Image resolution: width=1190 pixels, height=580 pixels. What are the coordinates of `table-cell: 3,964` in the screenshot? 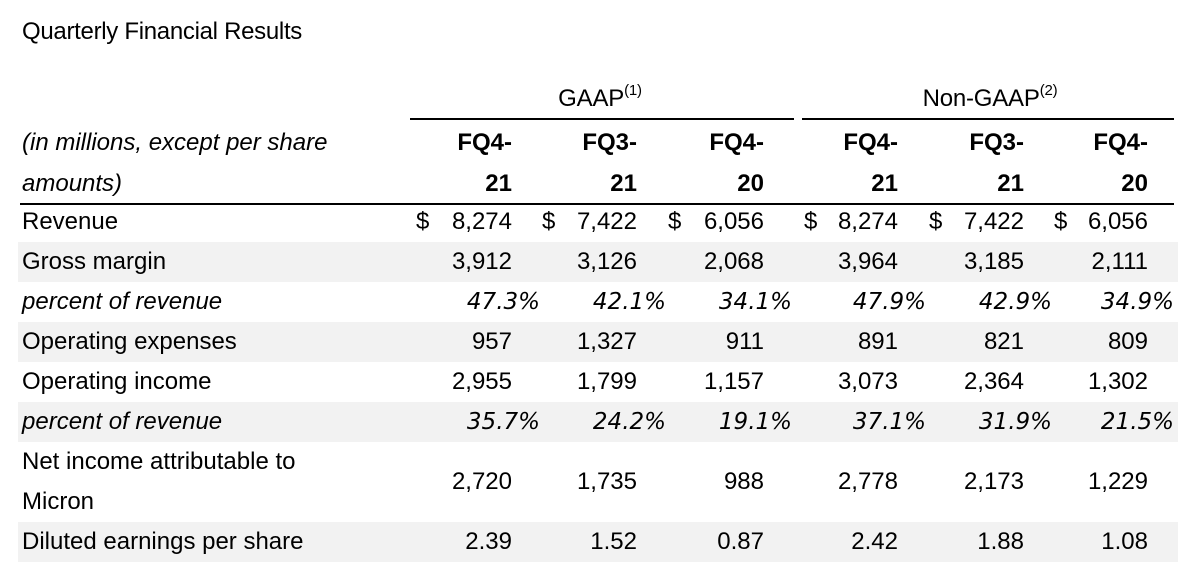 It's located at (867, 261).